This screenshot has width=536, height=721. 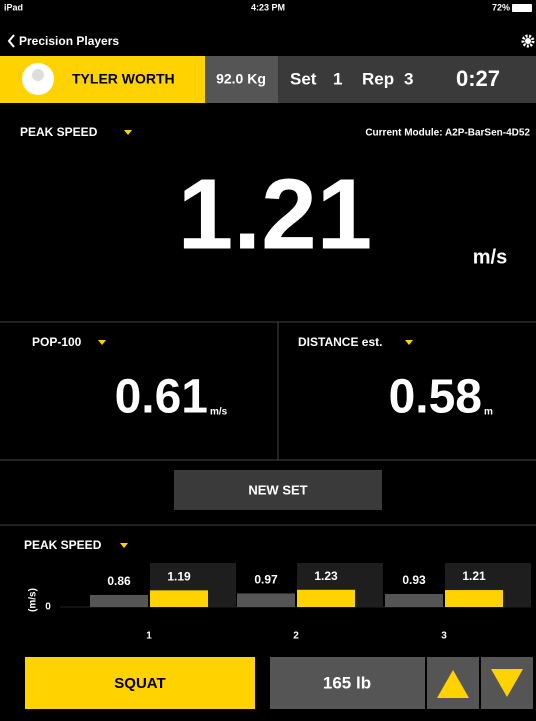 What do you see at coordinates (490, 257) in the screenshot?
I see `main-unit: m/s` at bounding box center [490, 257].